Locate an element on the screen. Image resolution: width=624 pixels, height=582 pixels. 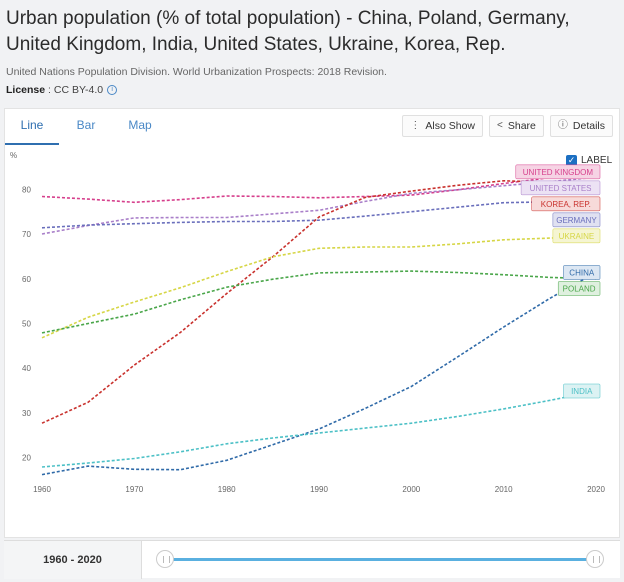
share-label: Share is located at coordinates (521, 126).